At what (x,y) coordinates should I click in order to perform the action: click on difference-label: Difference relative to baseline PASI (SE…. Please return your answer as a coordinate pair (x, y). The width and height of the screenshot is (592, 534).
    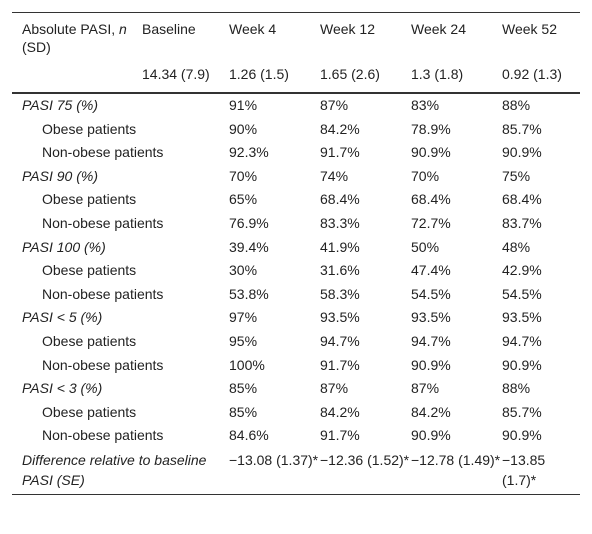
    Looking at the image, I should click on (114, 469).